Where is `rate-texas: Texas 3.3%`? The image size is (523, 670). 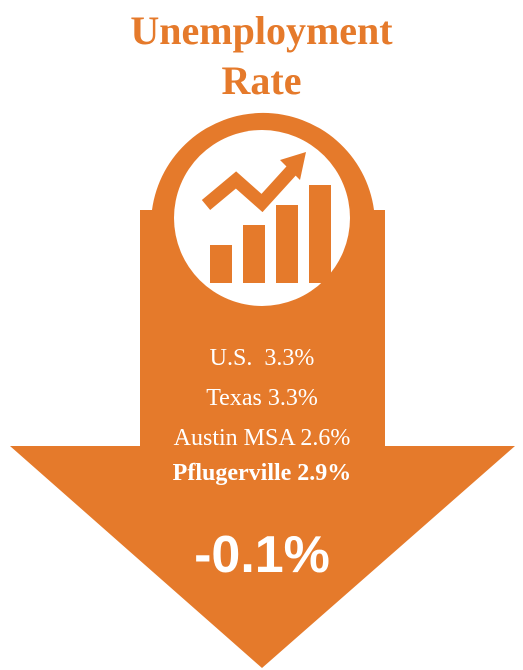
rate-texas: Texas 3.3% is located at coordinates (262, 398).